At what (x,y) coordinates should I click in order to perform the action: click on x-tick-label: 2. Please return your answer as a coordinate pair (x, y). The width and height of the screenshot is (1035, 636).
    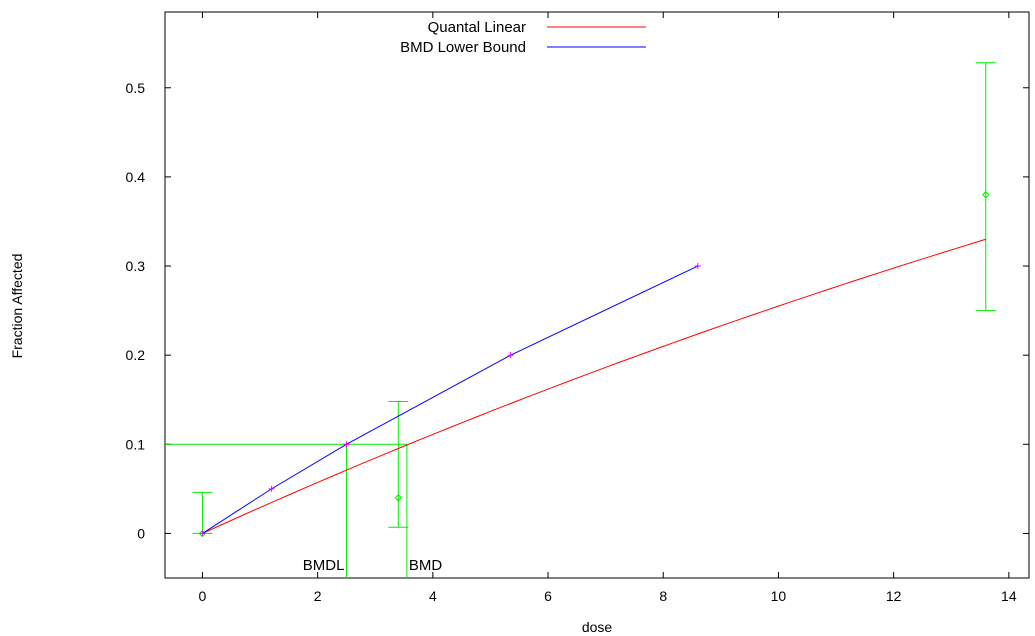
    Looking at the image, I should click on (318, 596).